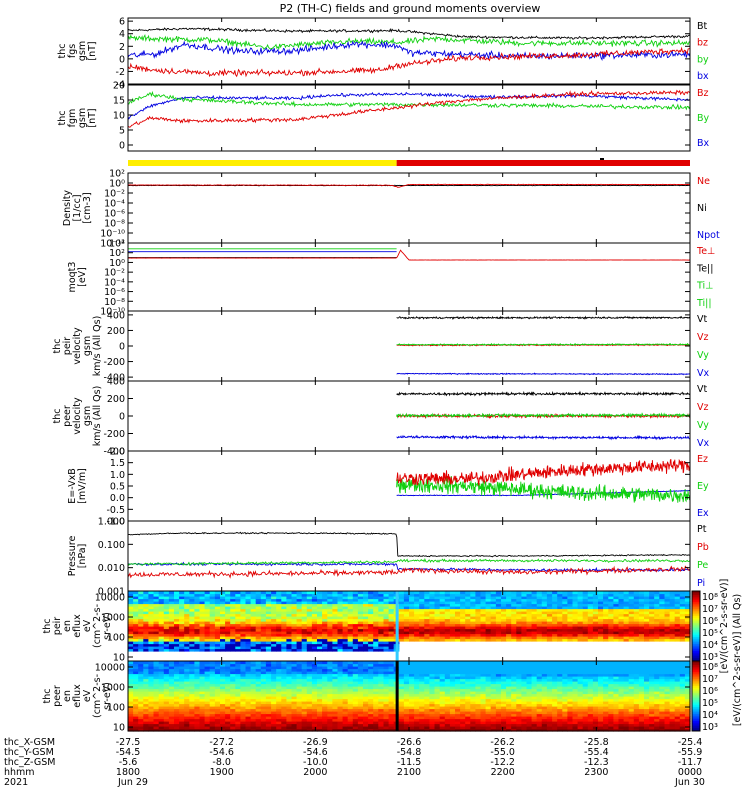  What do you see at coordinates (710, 691) in the screenshot?
I see `colorbar-tick: 10⁶` at bounding box center [710, 691].